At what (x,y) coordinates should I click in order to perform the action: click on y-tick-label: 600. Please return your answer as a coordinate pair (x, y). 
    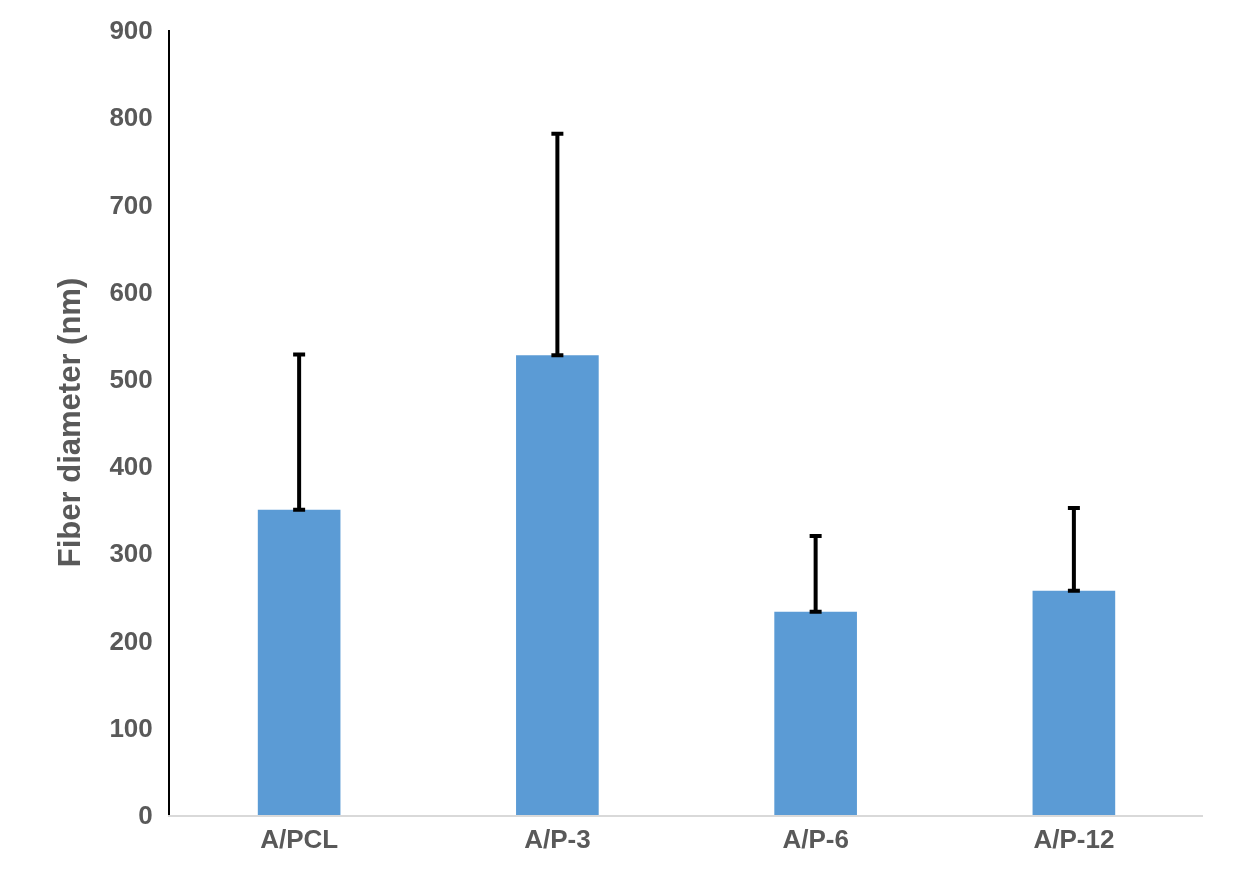
    Looking at the image, I should click on (131, 291).